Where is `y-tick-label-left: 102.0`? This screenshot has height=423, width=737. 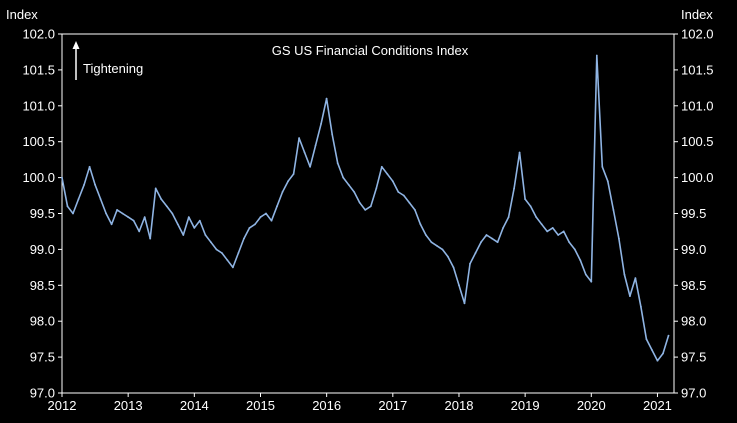 y-tick-label-left: 102.0 is located at coordinates (38, 34).